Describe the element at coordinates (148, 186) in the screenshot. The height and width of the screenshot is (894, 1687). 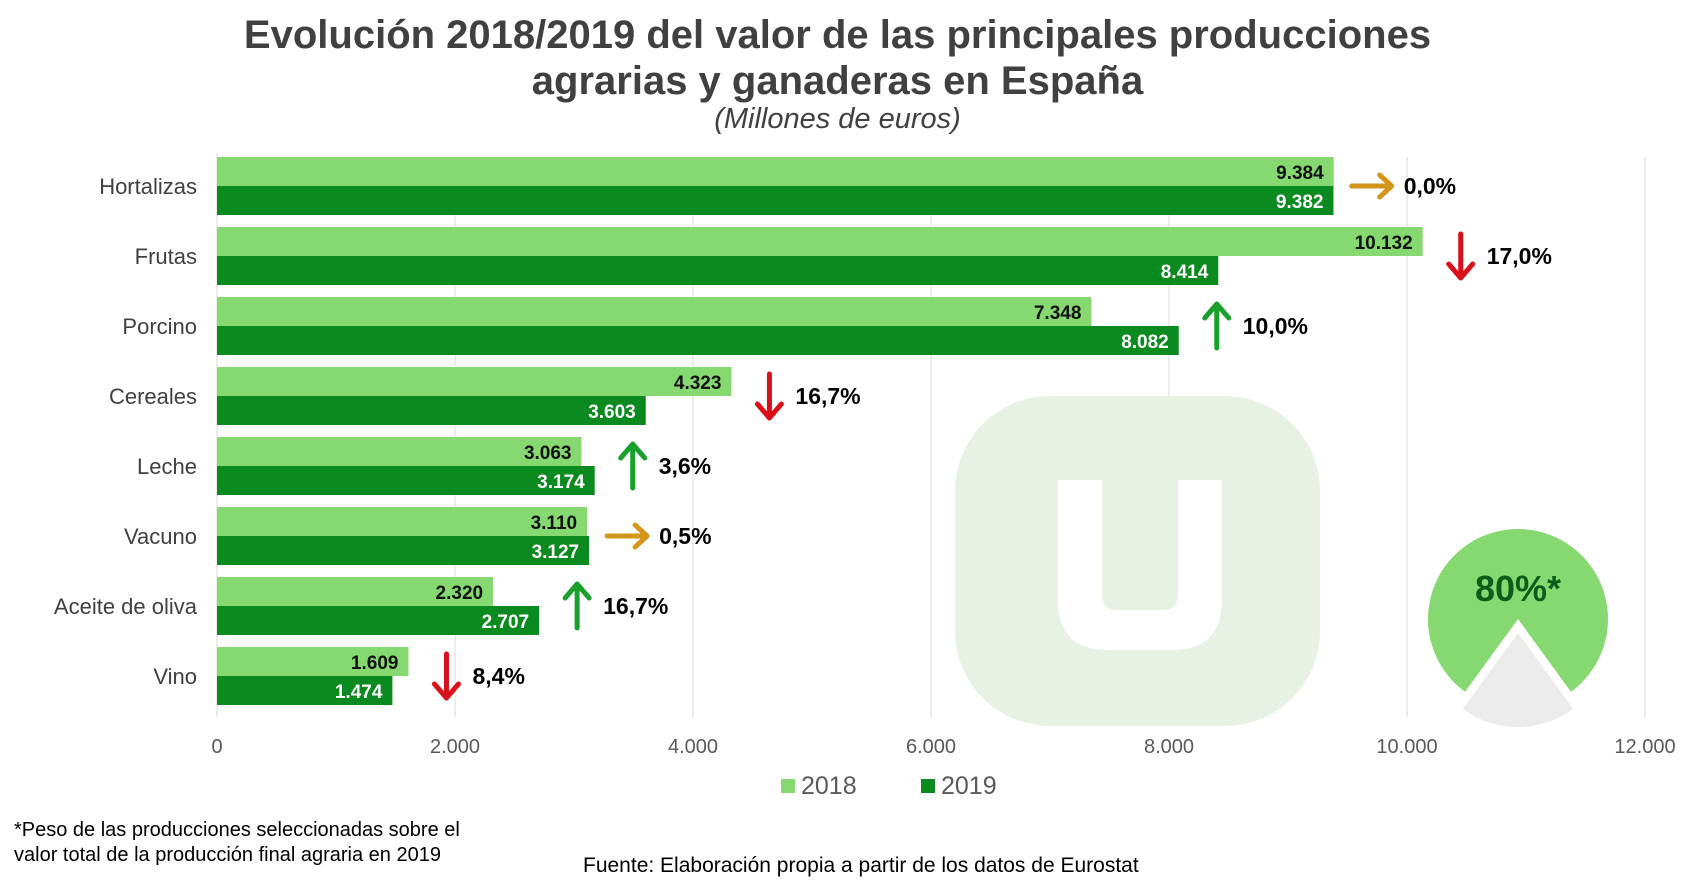
I see `category-label: Hortalizas` at that location.